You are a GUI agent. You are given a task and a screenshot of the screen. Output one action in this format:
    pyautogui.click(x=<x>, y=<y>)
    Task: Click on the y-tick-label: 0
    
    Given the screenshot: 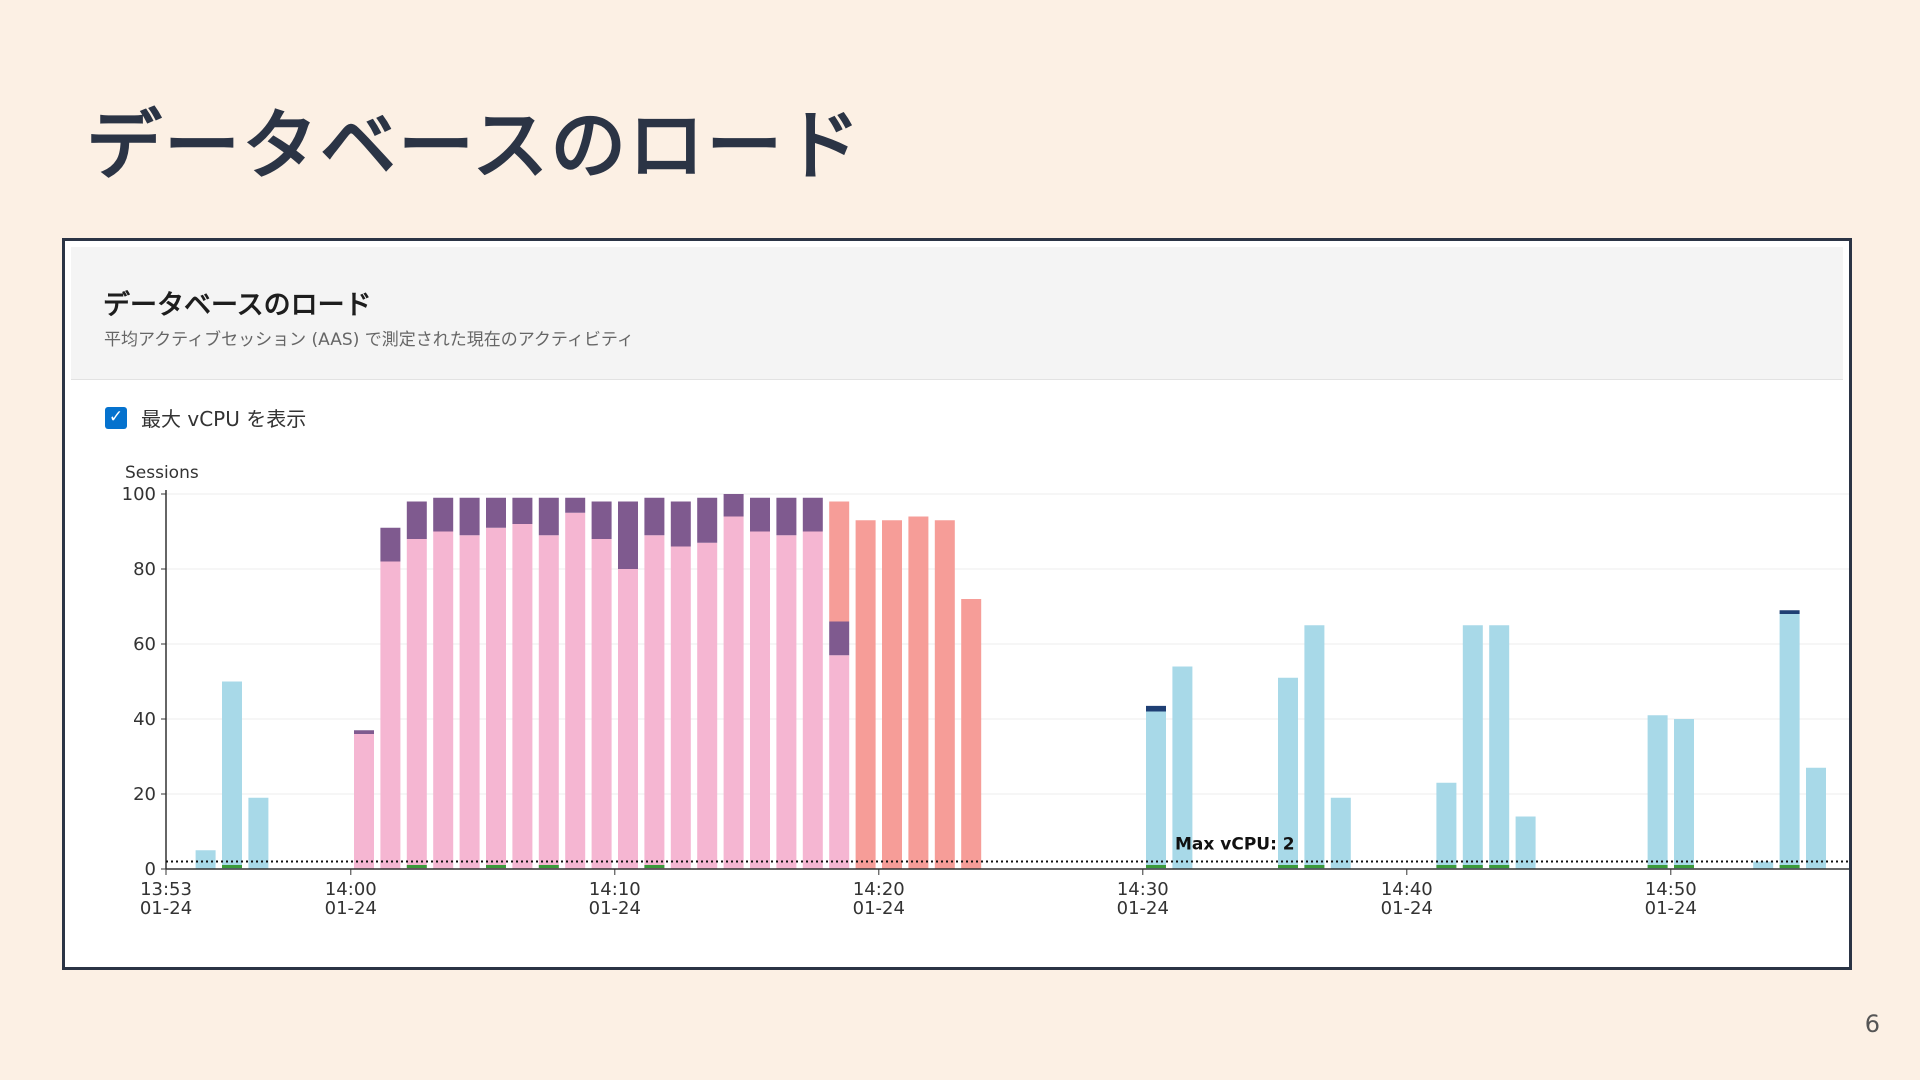 What is the action you would take?
    pyautogui.click(x=150, y=869)
    